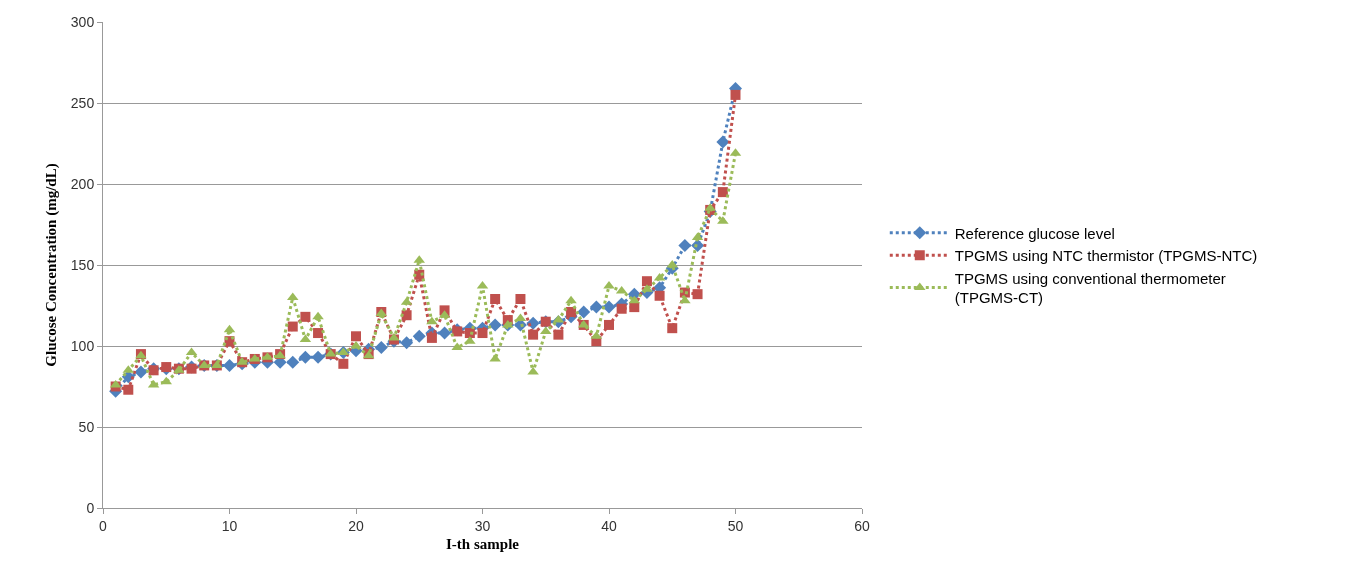 Image resolution: width=1351 pixels, height=579 pixels. I want to click on y-tick-label: 150, so click(82, 264).